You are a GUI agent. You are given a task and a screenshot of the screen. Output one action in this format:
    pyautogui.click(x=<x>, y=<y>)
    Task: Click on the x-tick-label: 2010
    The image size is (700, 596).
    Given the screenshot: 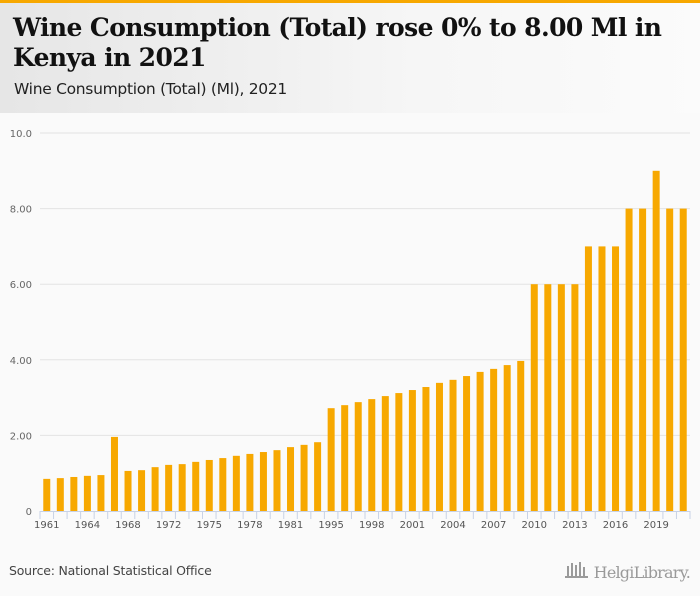 What is the action you would take?
    pyautogui.click(x=534, y=525)
    